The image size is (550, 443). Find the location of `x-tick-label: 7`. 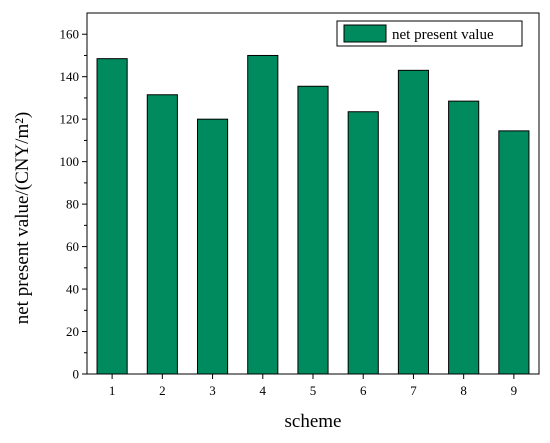

x-tick-label: 7 is located at coordinates (413, 390).